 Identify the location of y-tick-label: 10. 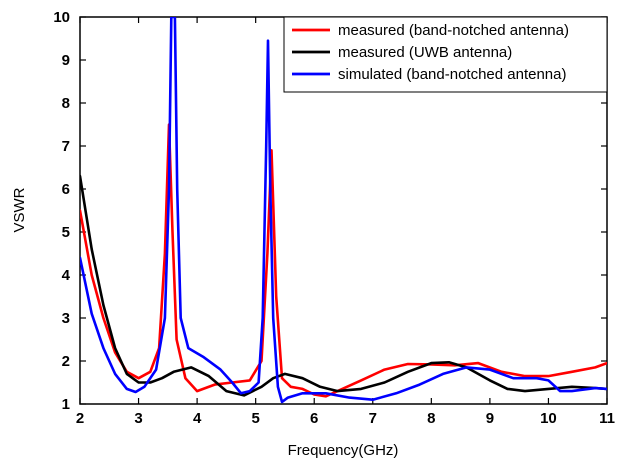
(61, 17).